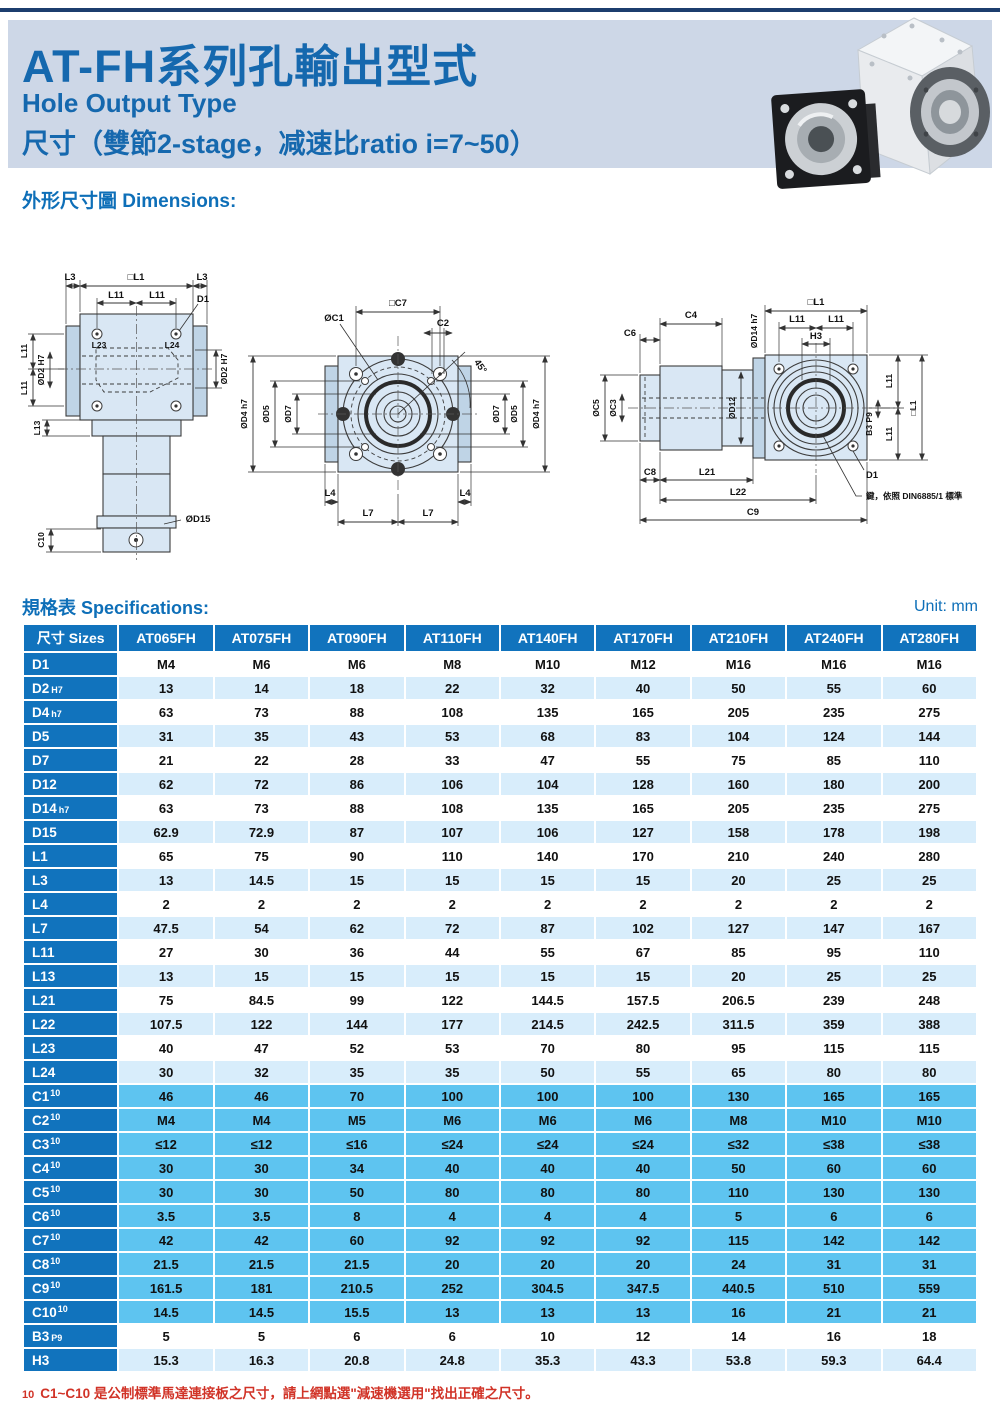 The height and width of the screenshot is (1414, 1000). I want to click on table-row: D2 H7 13 14 18 22 32 40 50 55 60, so click(500, 688).